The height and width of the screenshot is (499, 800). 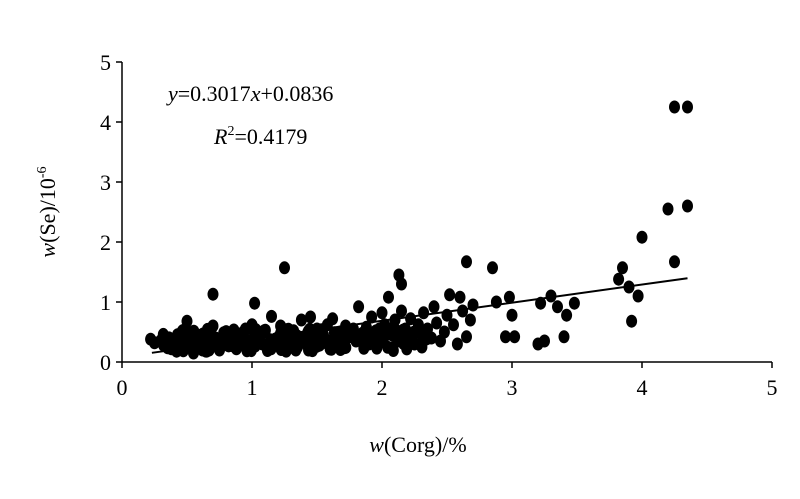 I want to click on x-tick-label: 3, so click(x=512, y=387).